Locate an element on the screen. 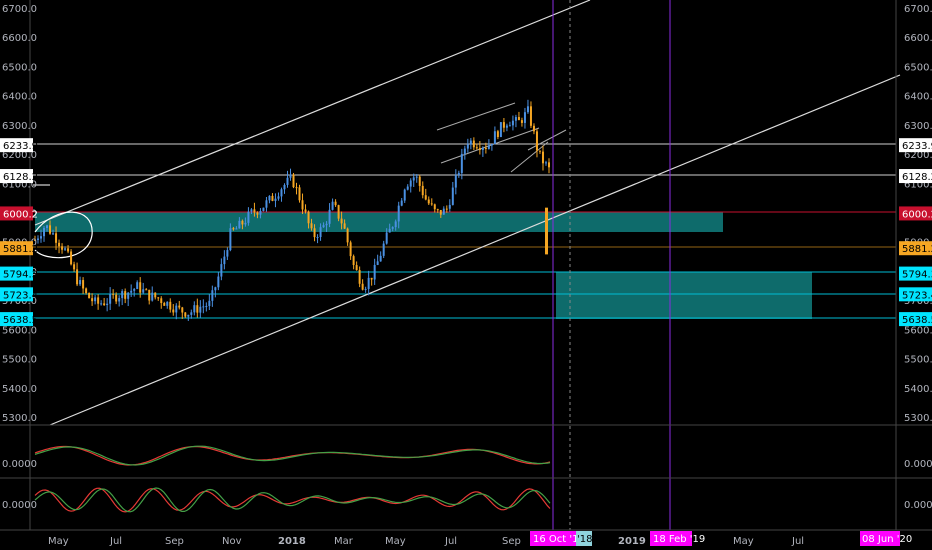 The height and width of the screenshot is (550, 932). y-tick-right: 6400.0 is located at coordinates (918, 97).